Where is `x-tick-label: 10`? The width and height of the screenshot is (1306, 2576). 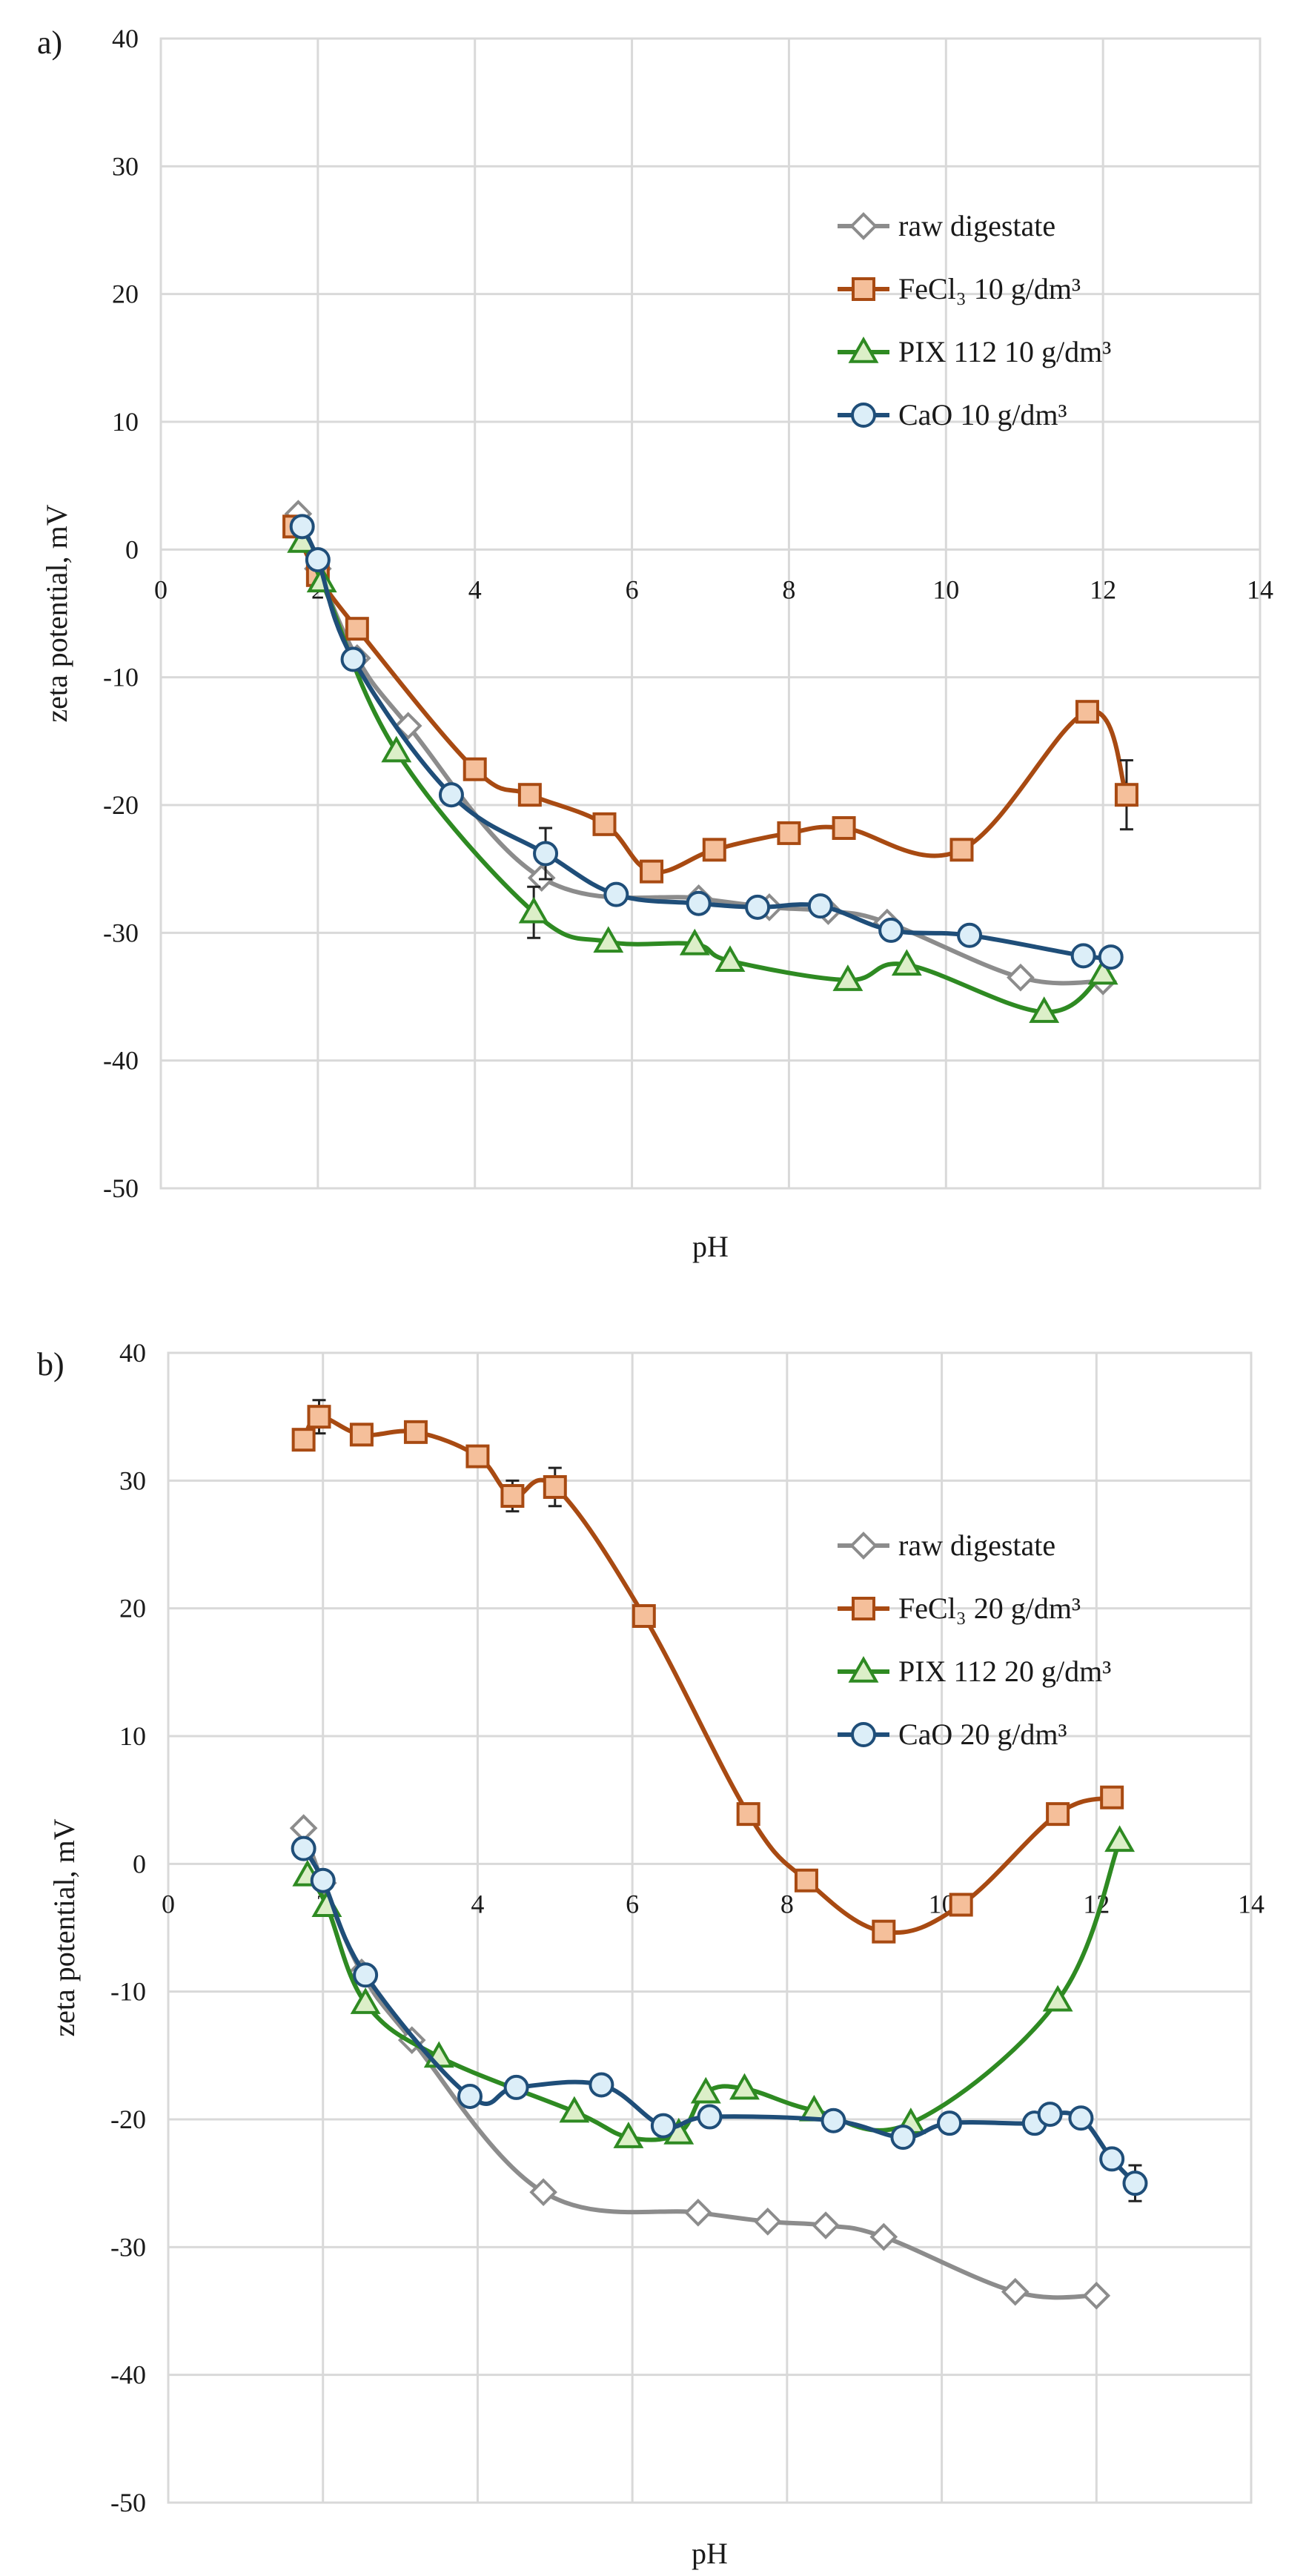 x-tick-label: 10 is located at coordinates (945, 589).